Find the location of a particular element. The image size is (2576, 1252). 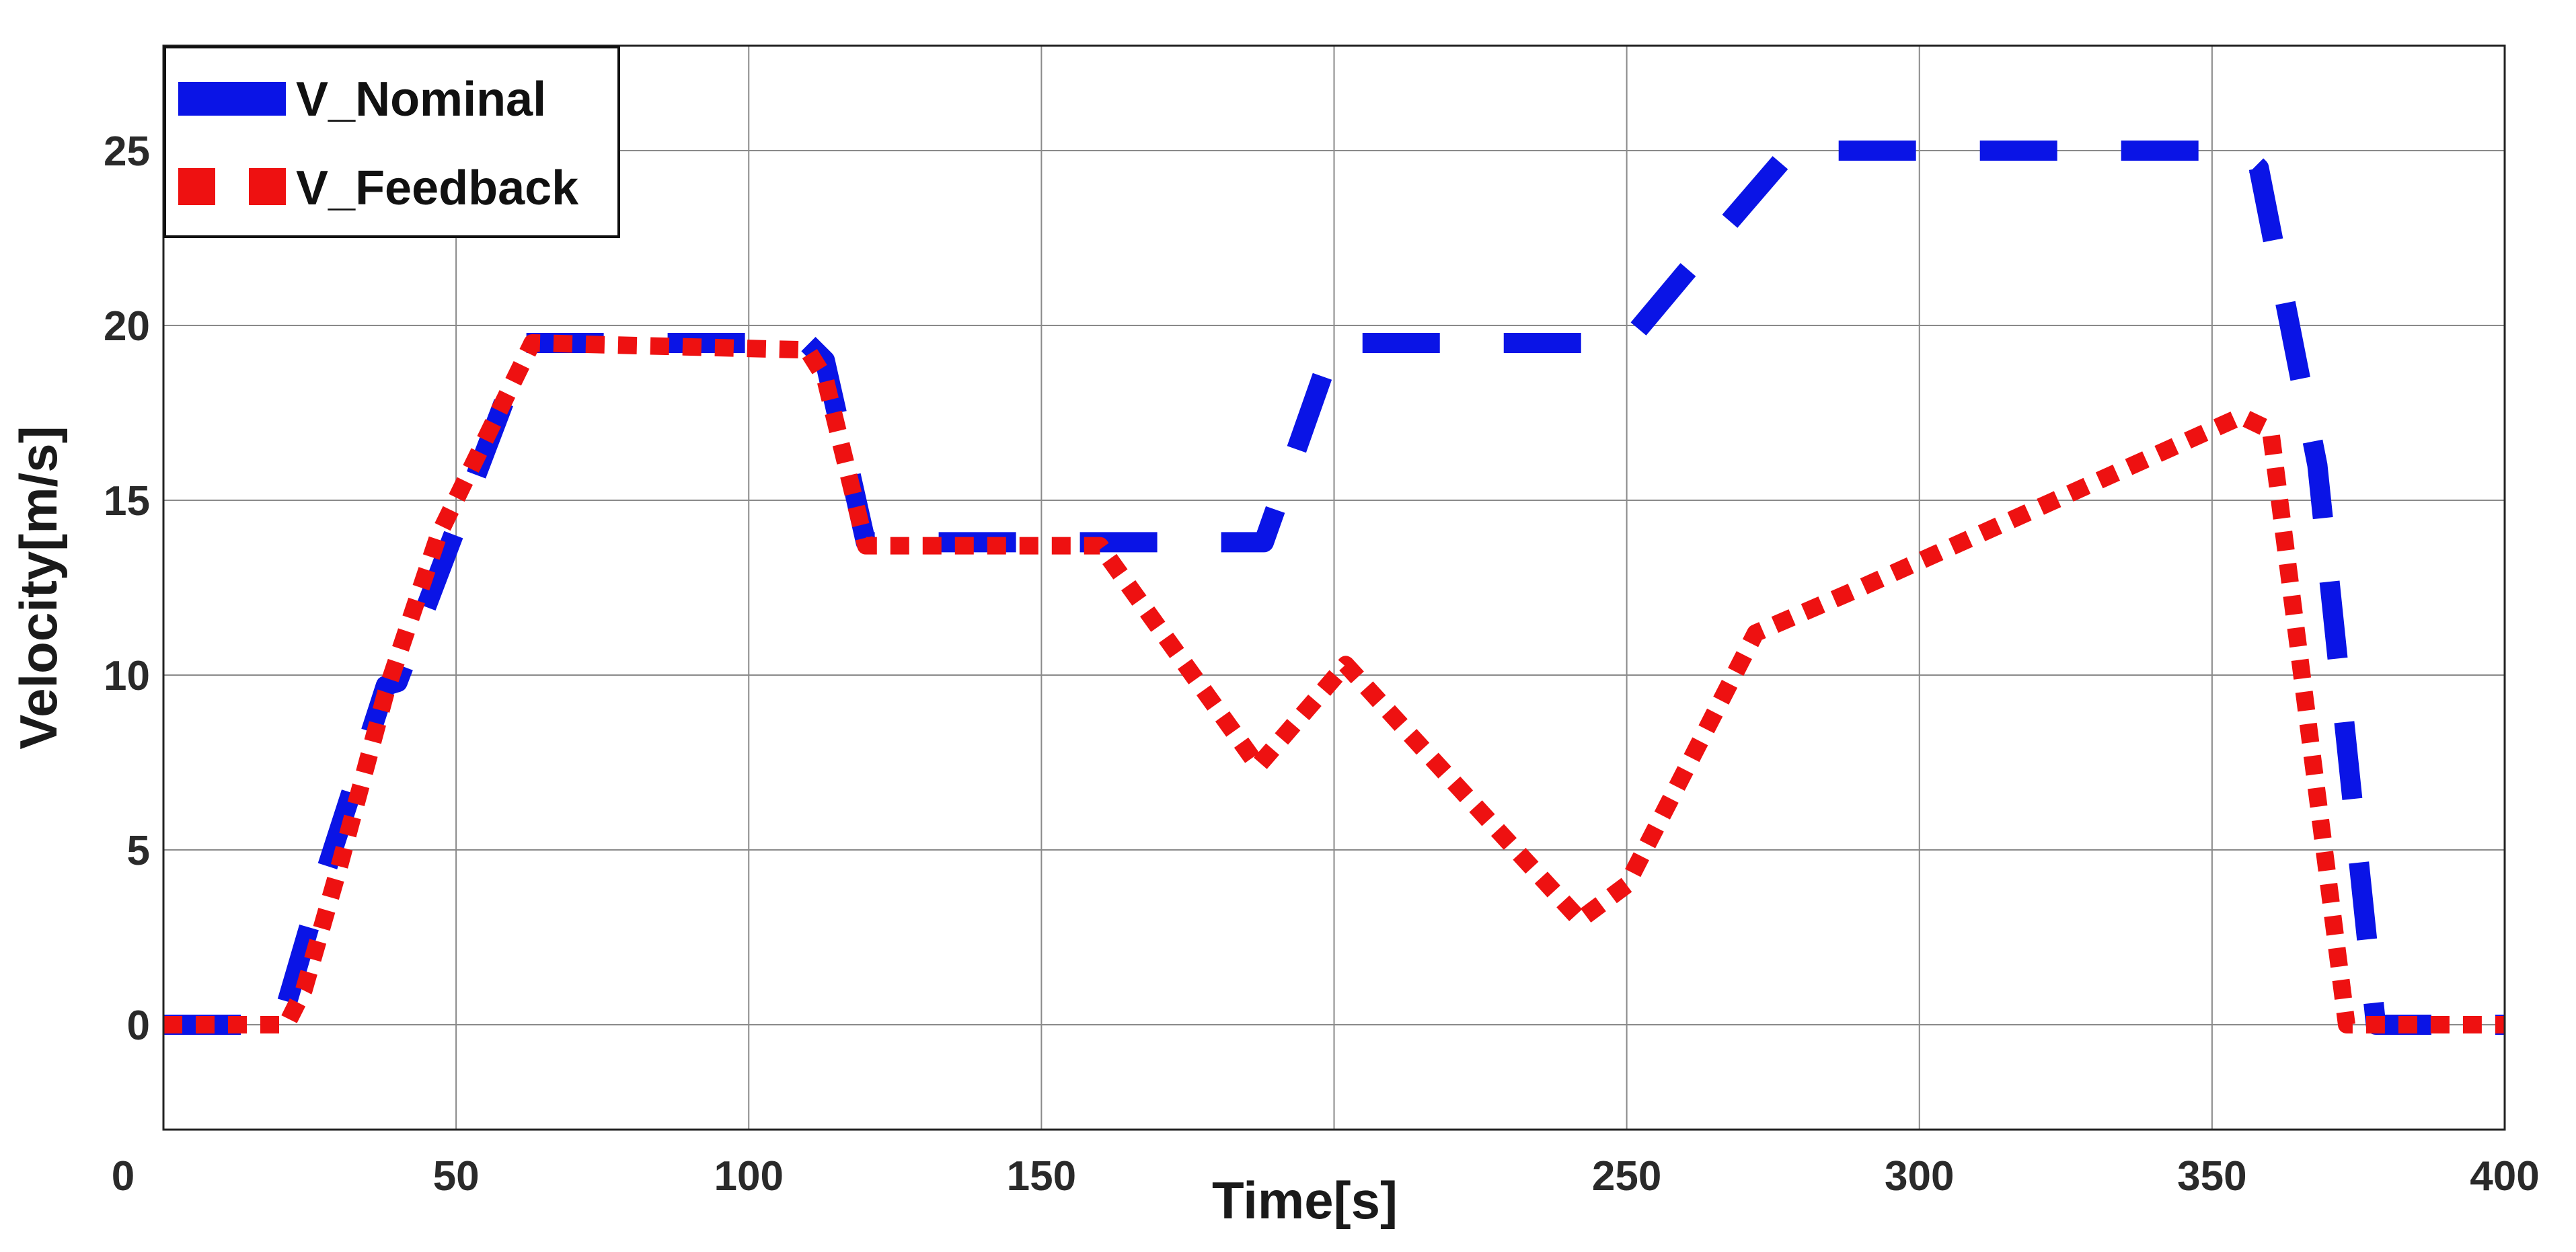

y-tick-label-5: 25 is located at coordinates (127, 152).